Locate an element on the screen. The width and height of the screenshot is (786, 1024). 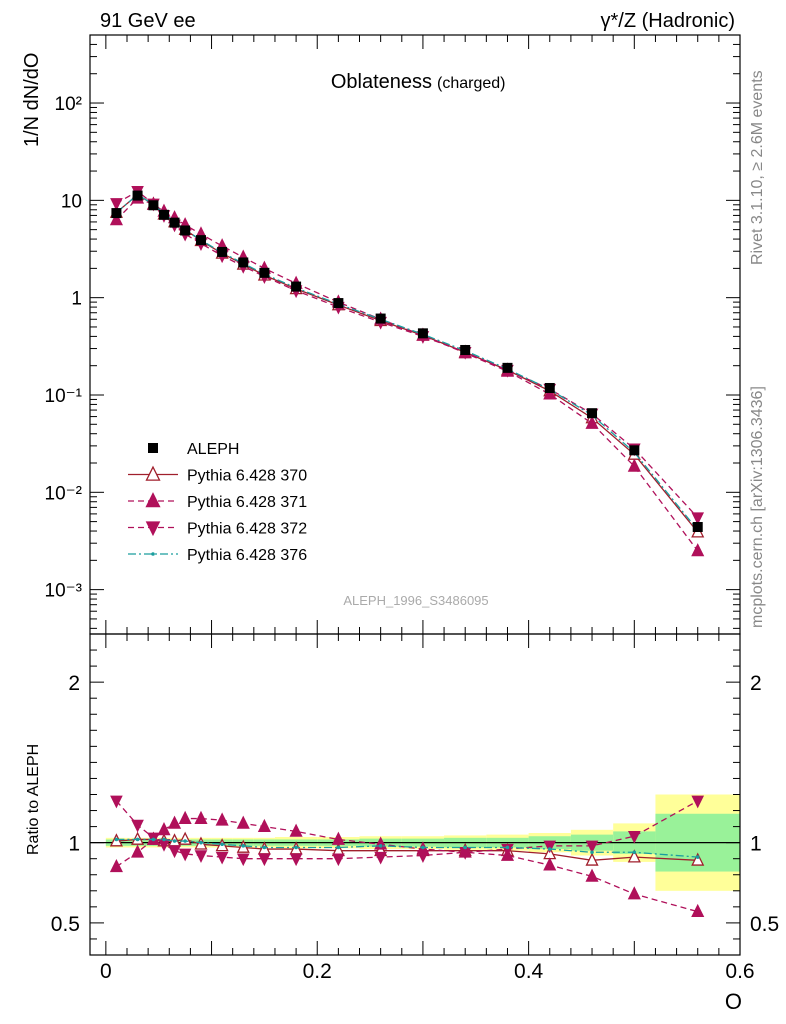
x-tick-label: 0 is located at coordinates (106, 971).